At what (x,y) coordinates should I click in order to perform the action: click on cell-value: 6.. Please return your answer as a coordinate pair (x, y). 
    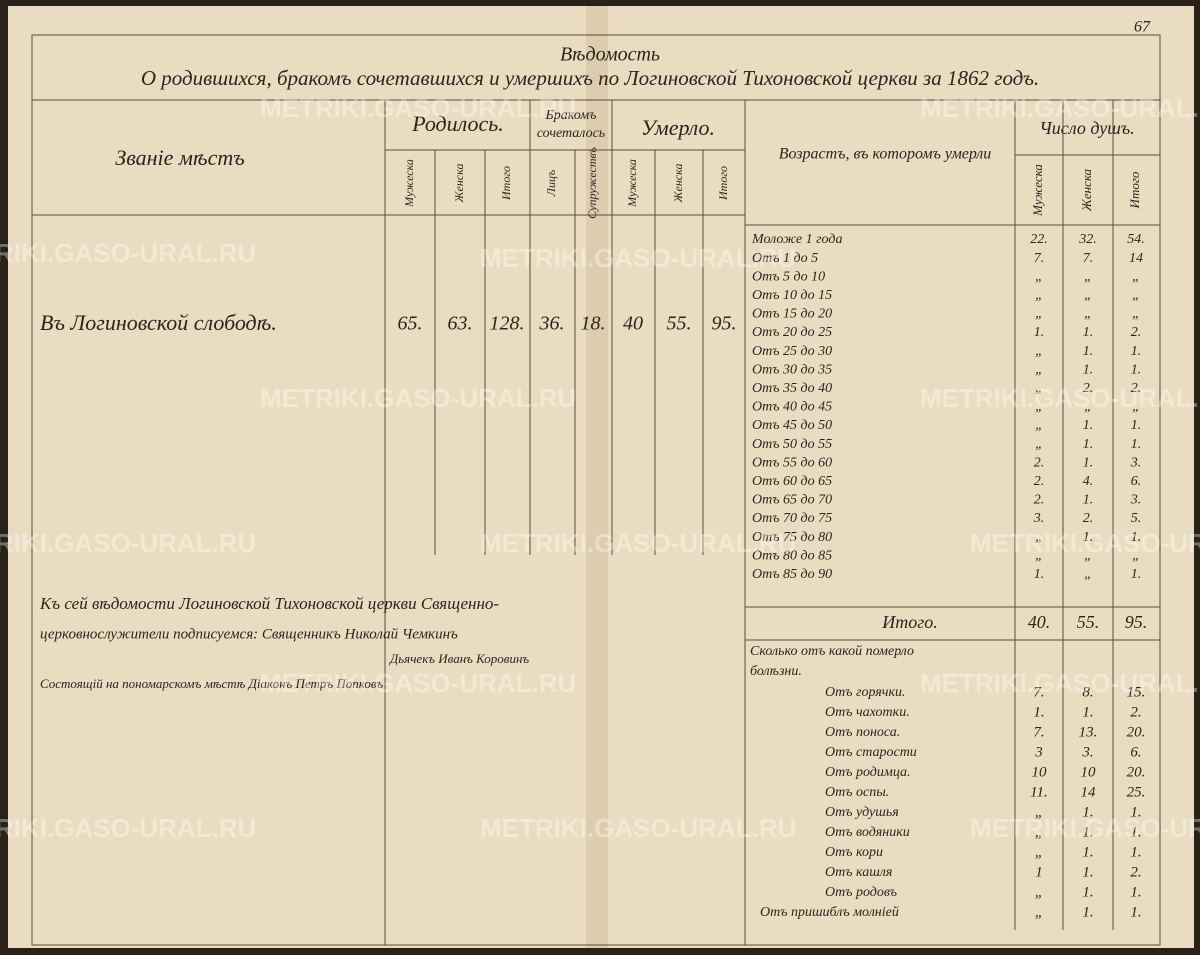
    Looking at the image, I should click on (1136, 481).